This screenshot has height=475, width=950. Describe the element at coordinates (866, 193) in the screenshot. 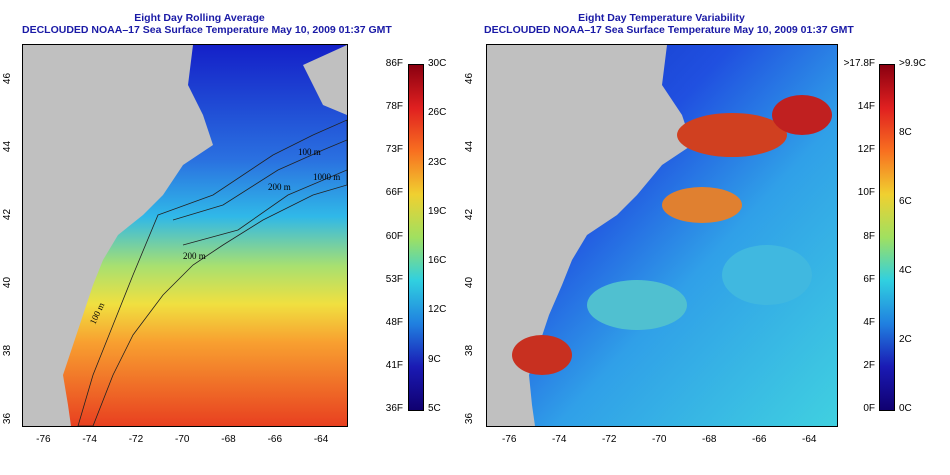

I see `colorbar-label: 10F` at that location.